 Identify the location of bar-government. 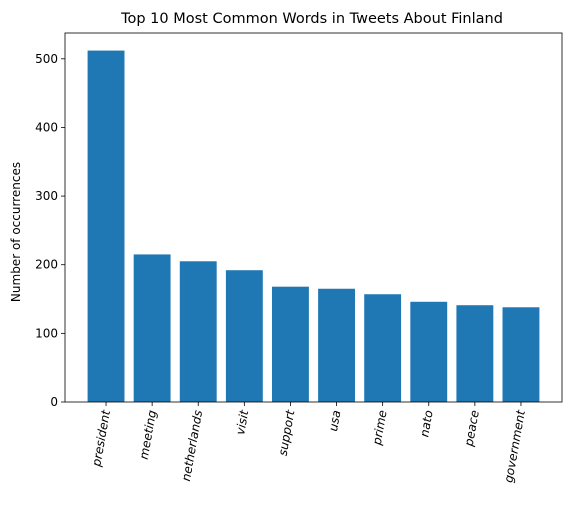
(521, 354).